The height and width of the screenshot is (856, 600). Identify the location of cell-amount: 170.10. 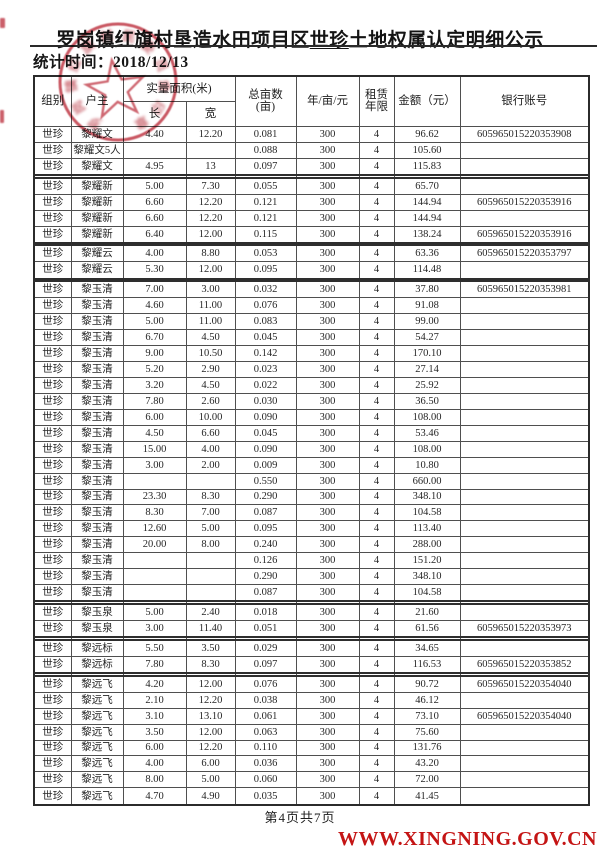
(427, 354).